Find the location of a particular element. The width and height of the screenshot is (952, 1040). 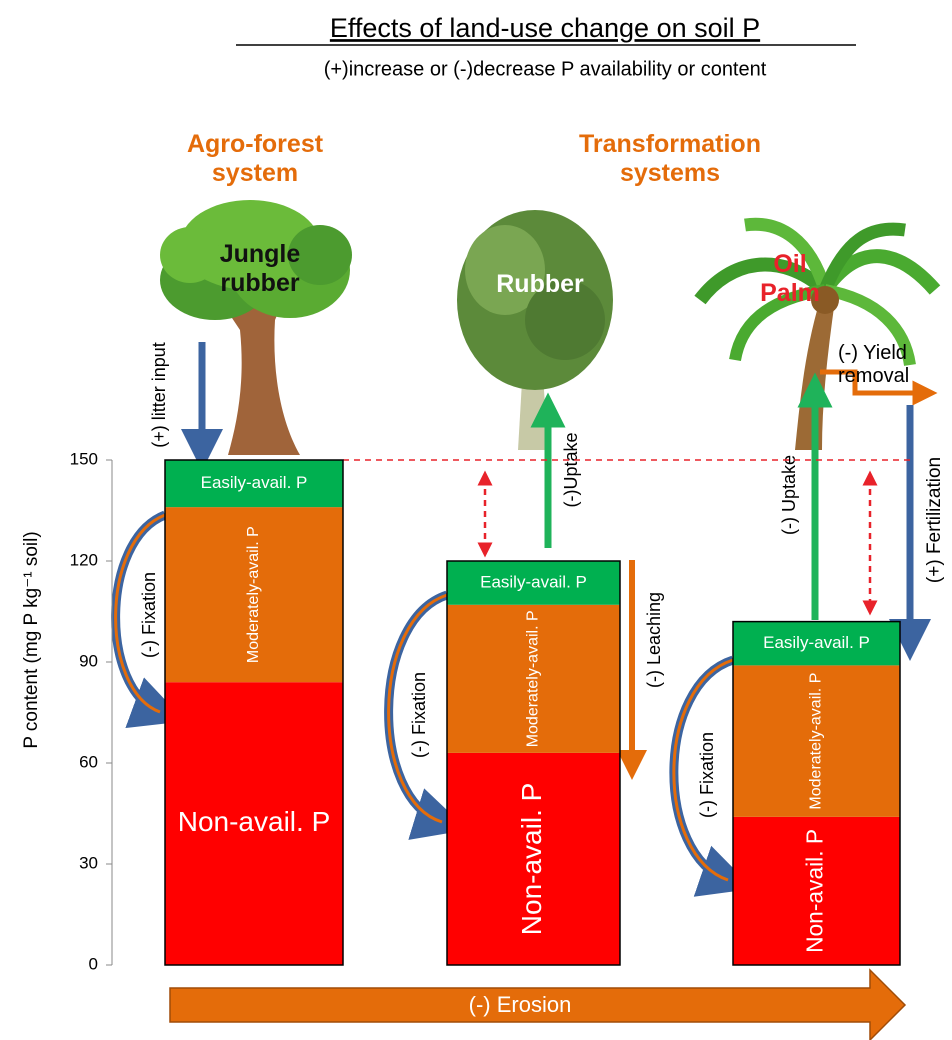

plant-label: Jungle rubber is located at coordinates (260, 268).